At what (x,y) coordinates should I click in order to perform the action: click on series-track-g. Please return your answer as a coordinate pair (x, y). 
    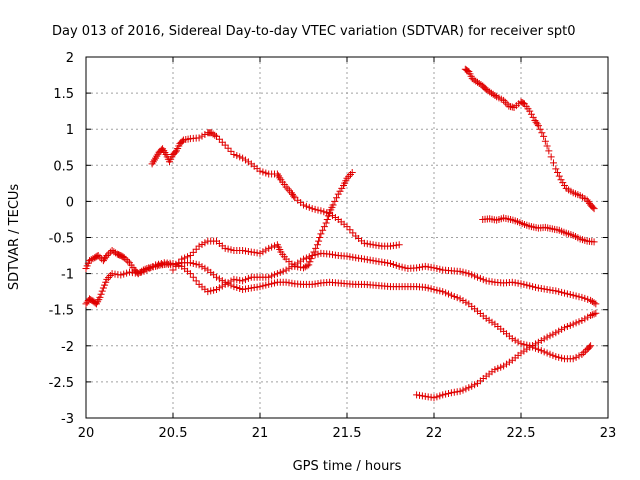
    Looking at the image, I should click on (538, 230).